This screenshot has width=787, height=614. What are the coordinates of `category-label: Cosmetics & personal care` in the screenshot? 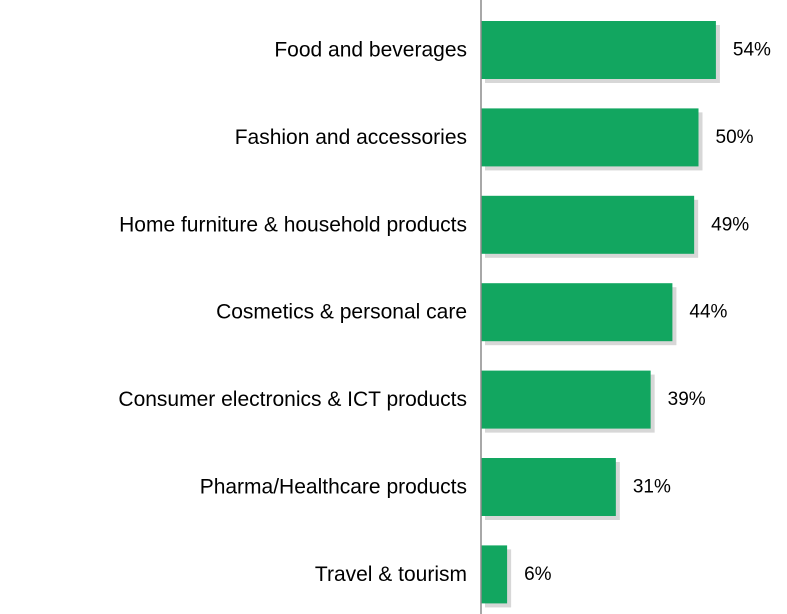 It's located at (341, 312).